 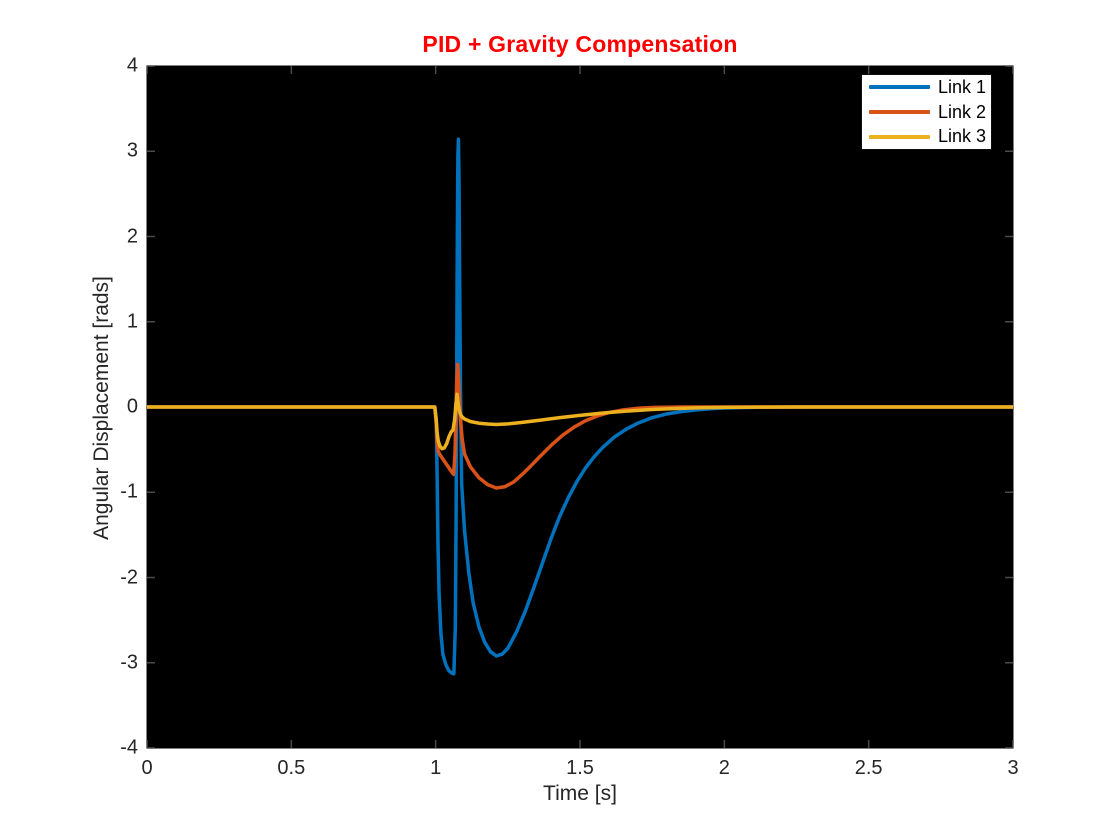 What do you see at coordinates (132, 65) in the screenshot?
I see `y-tick-label: 4` at bounding box center [132, 65].